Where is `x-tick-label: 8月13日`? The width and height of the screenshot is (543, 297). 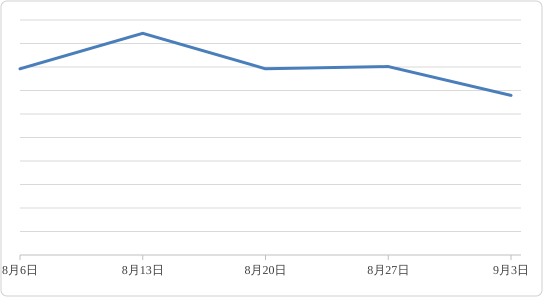 x-tick-label: 8月13日 is located at coordinates (143, 270).